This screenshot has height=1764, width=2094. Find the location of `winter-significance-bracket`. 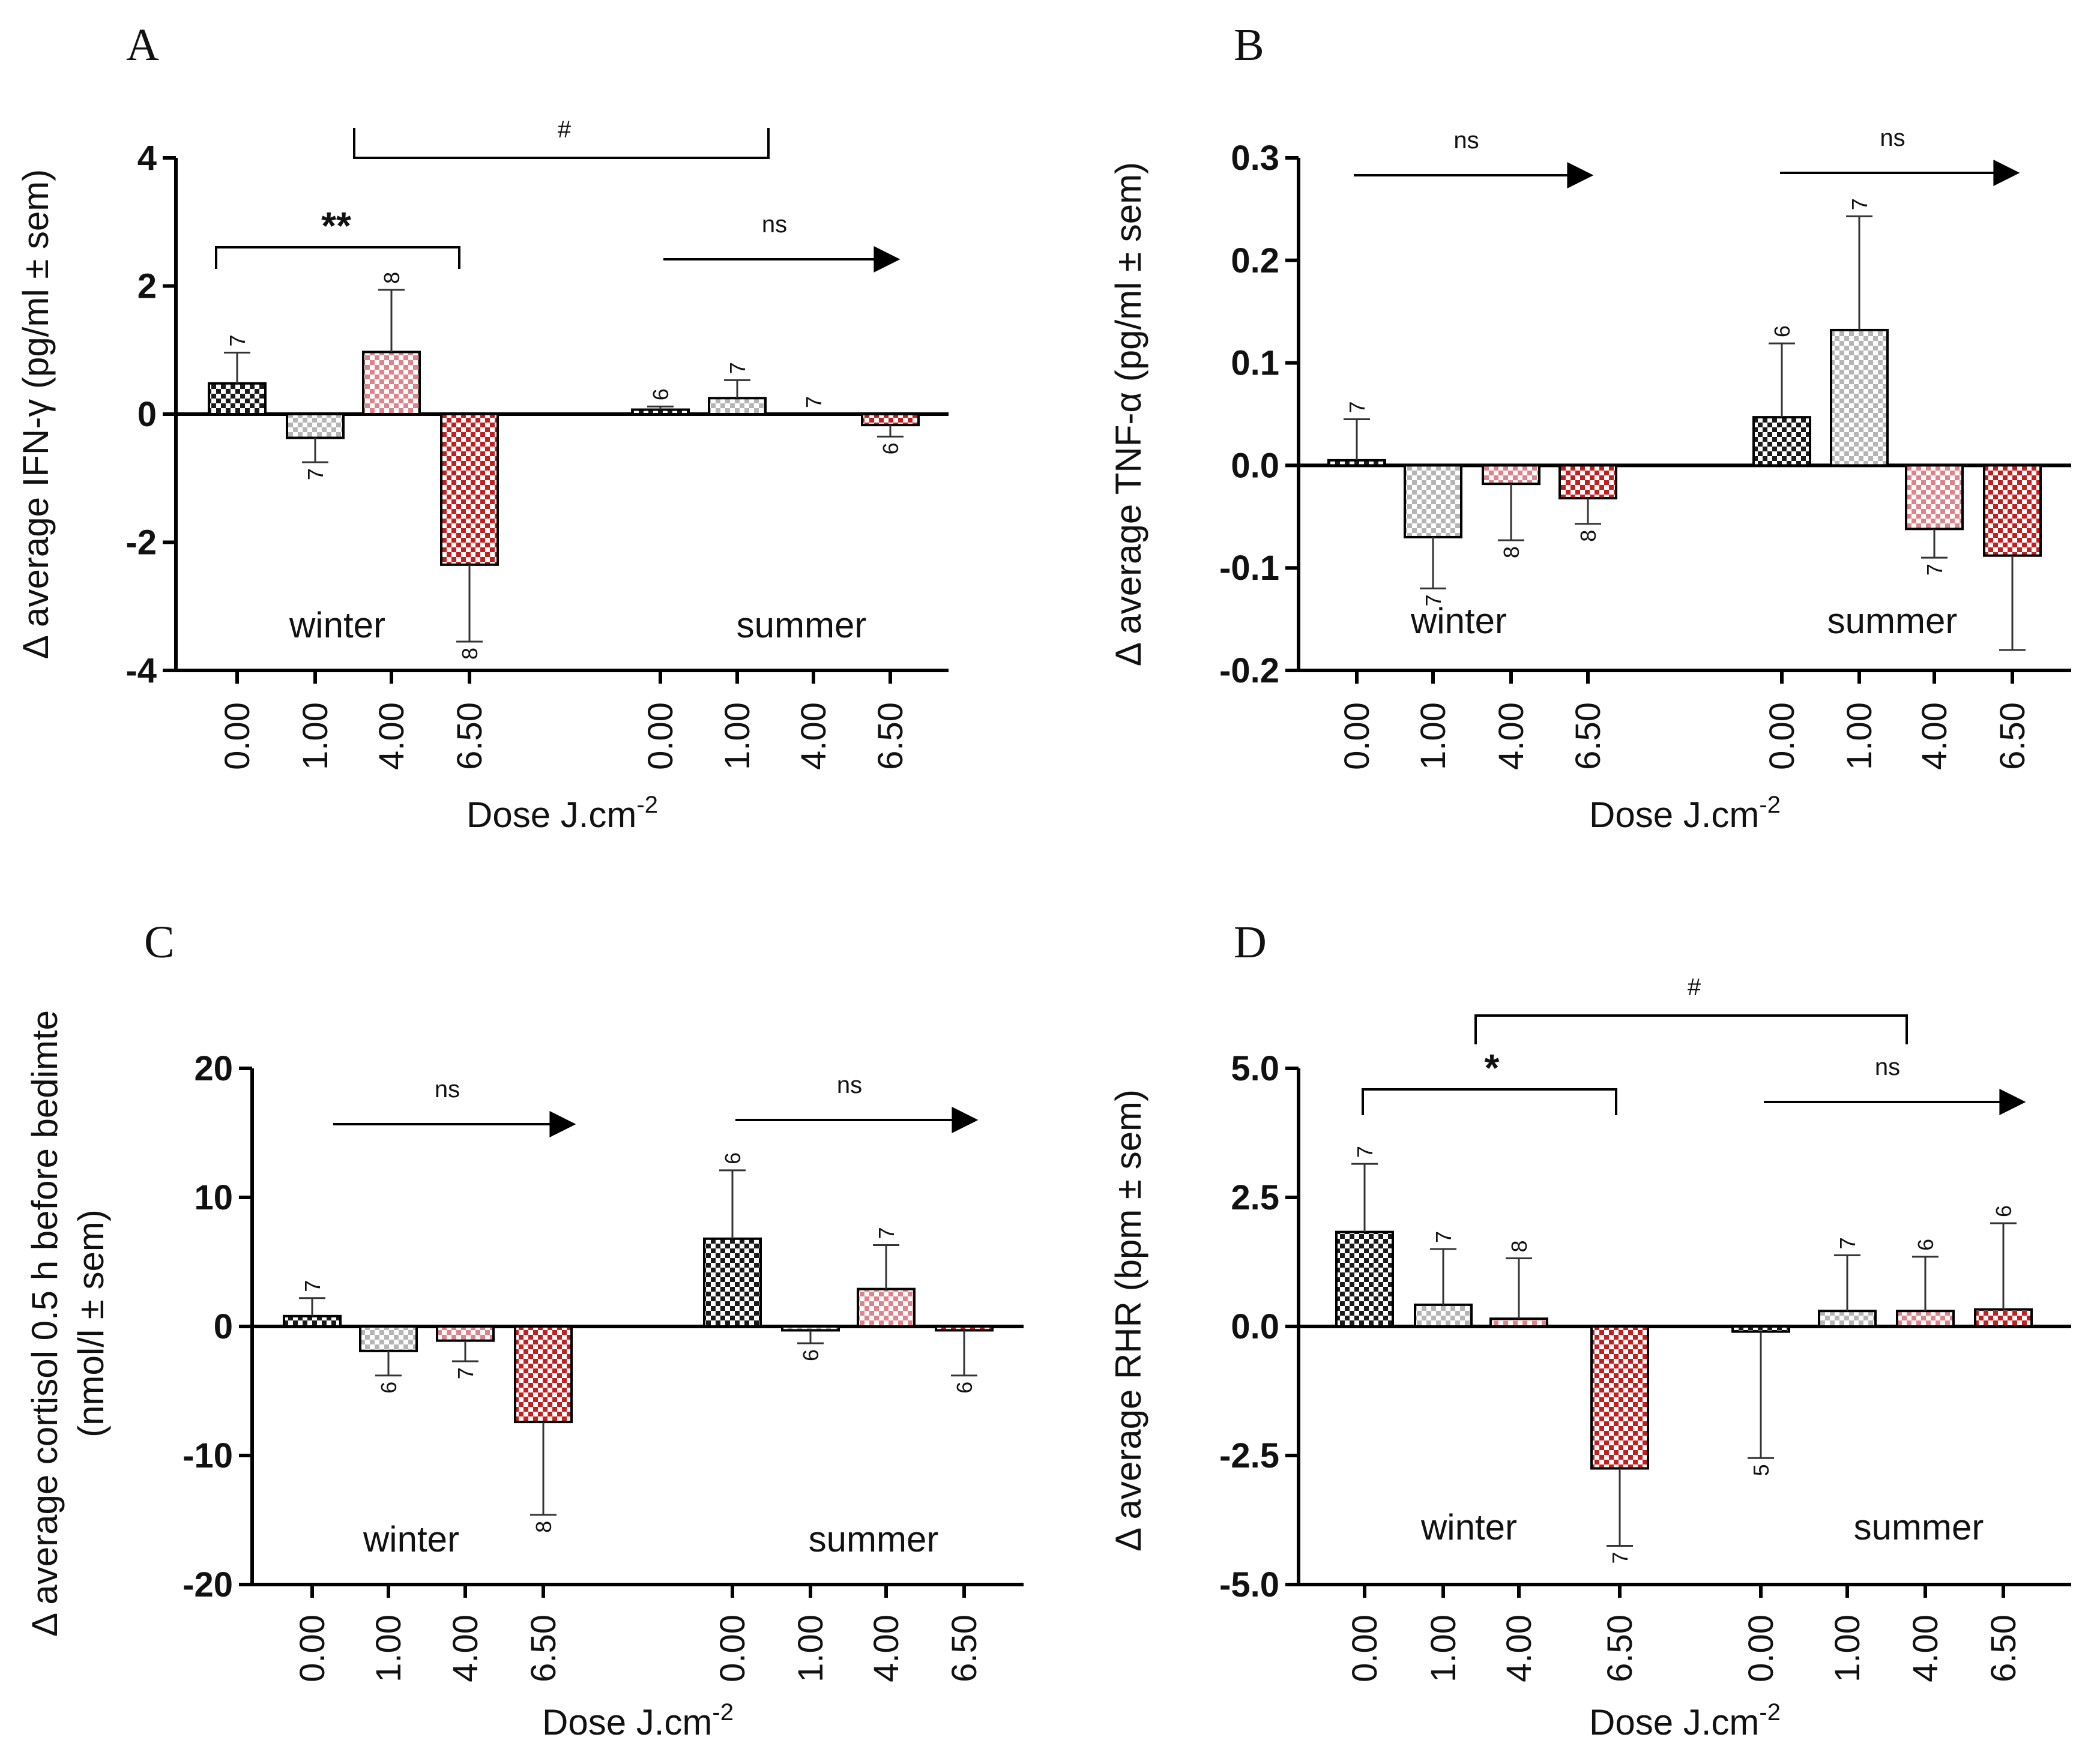

winter-significance-bracket is located at coordinates (1489, 1101).